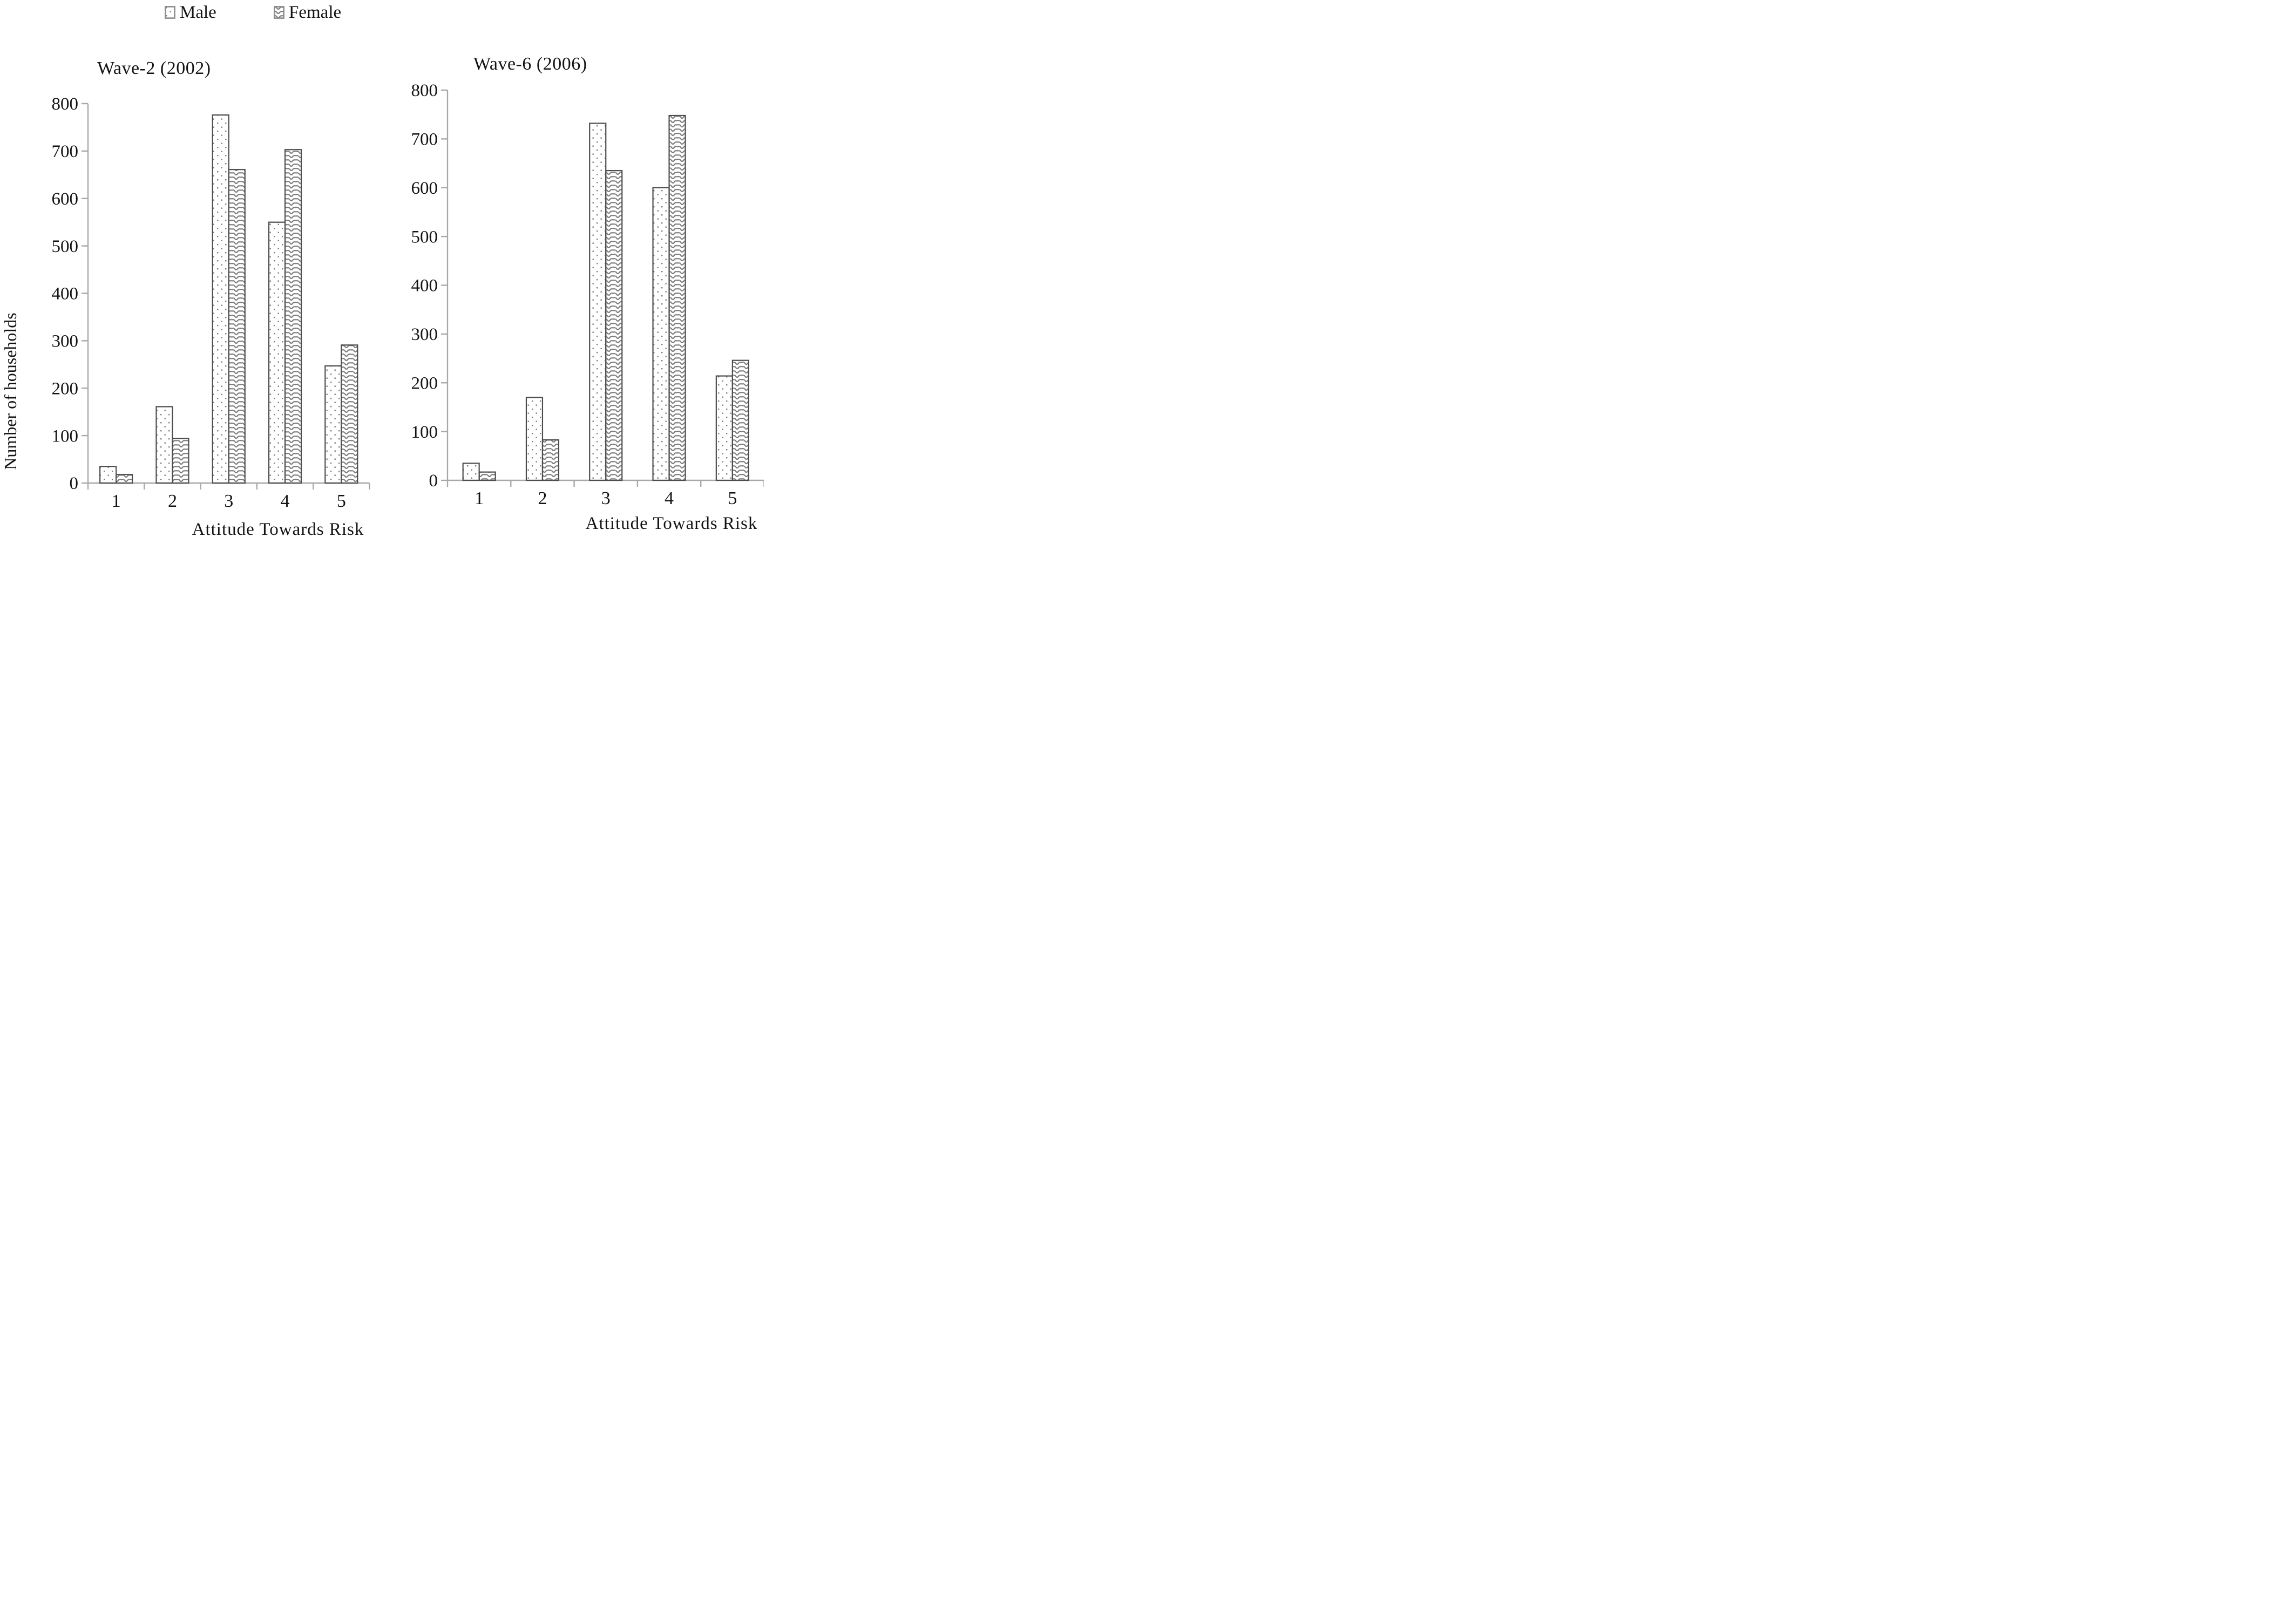  I want to click on legend-item-female: Female, so click(307, 12).